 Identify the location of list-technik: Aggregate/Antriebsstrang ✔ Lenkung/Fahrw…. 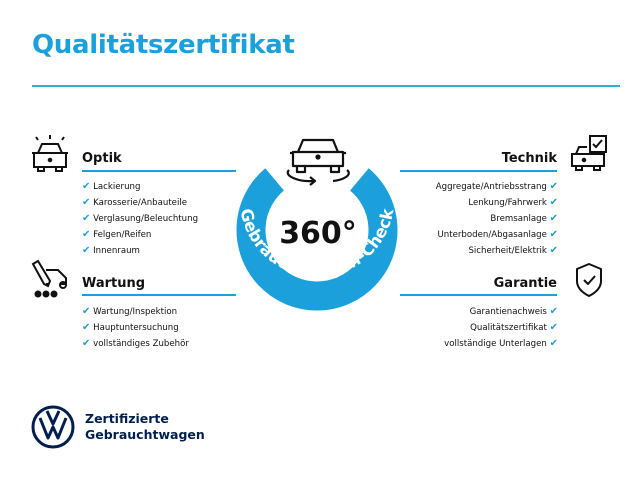
(479, 219).